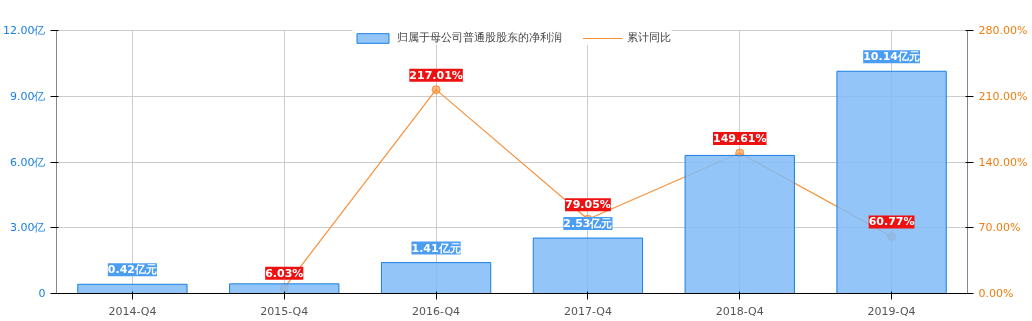 The height and width of the screenshot is (321, 1032). Describe the element at coordinates (132, 311) in the screenshot. I see `x-tick-label: 2014-Q4` at that location.